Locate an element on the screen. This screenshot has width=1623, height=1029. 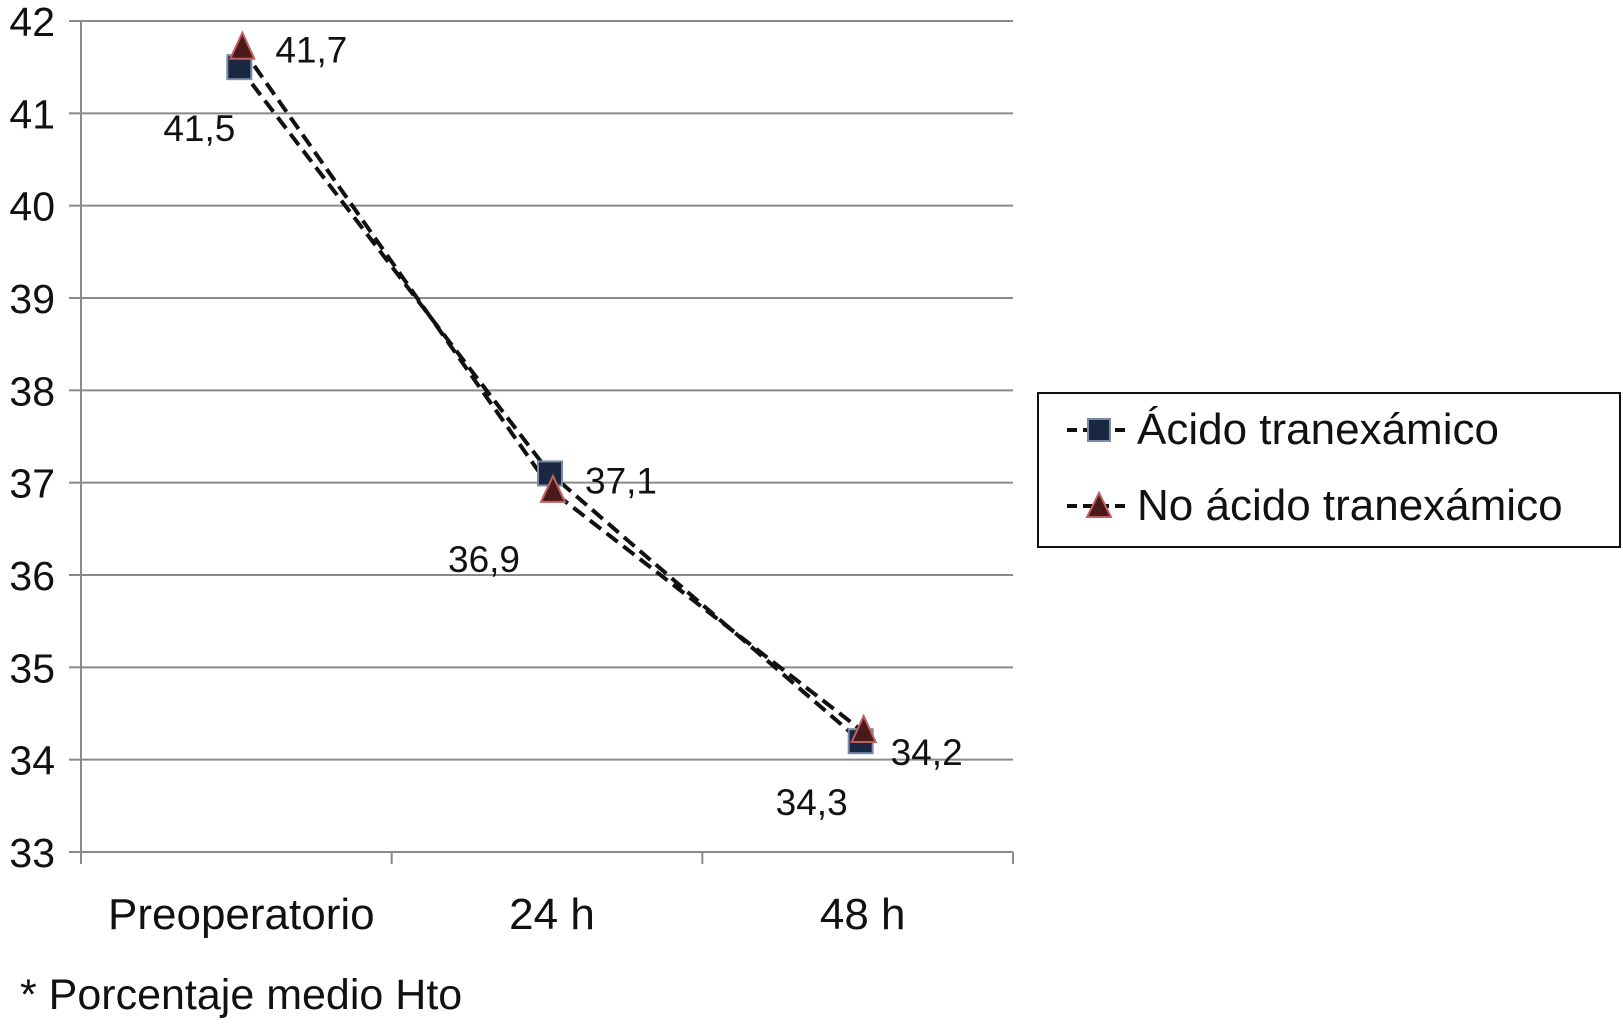
x-tick-labels: Preoperatorio 24 h 48 h is located at coordinates (506, 914).